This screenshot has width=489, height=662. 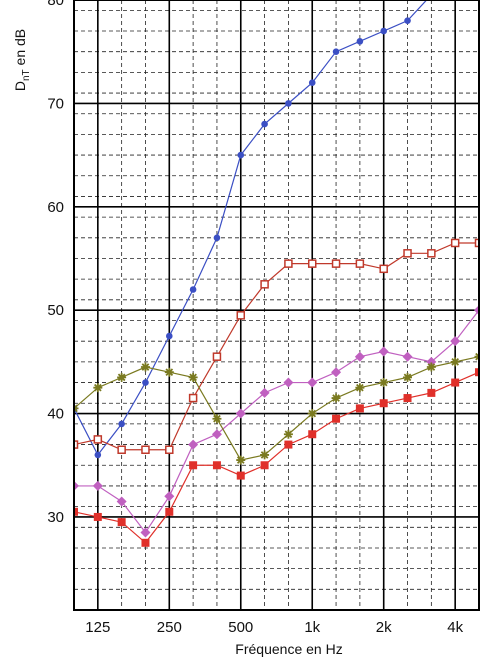 I want to click on y-tick-label: 70, so click(x=55, y=103).